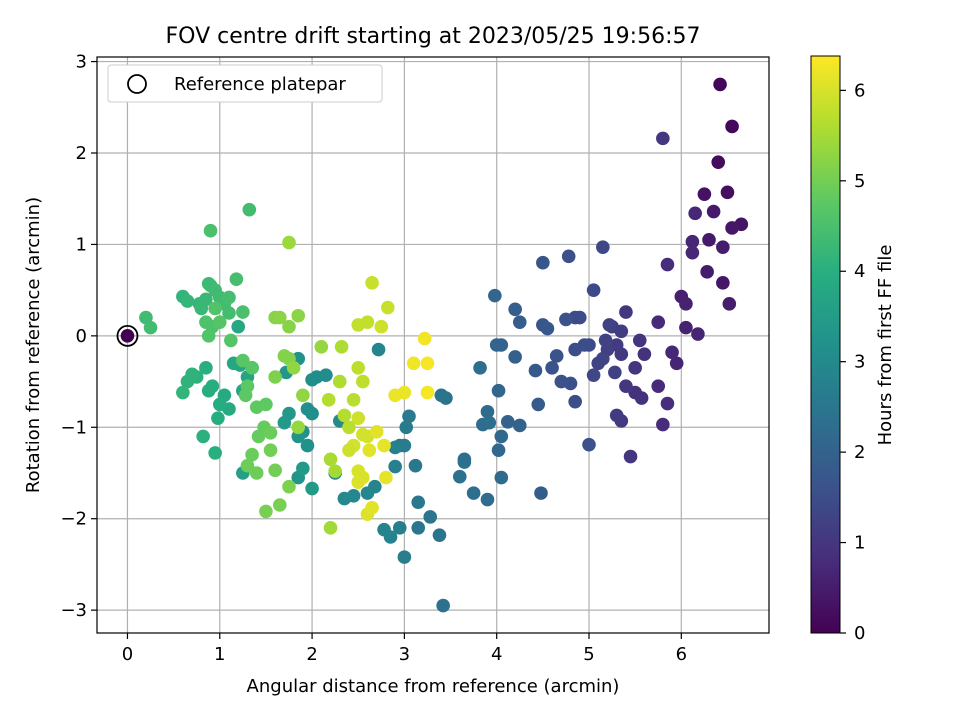 This screenshot has width=960, height=720. I want to click on x-axis: 0 1 2 3 4 5 6, so click(404, 649).